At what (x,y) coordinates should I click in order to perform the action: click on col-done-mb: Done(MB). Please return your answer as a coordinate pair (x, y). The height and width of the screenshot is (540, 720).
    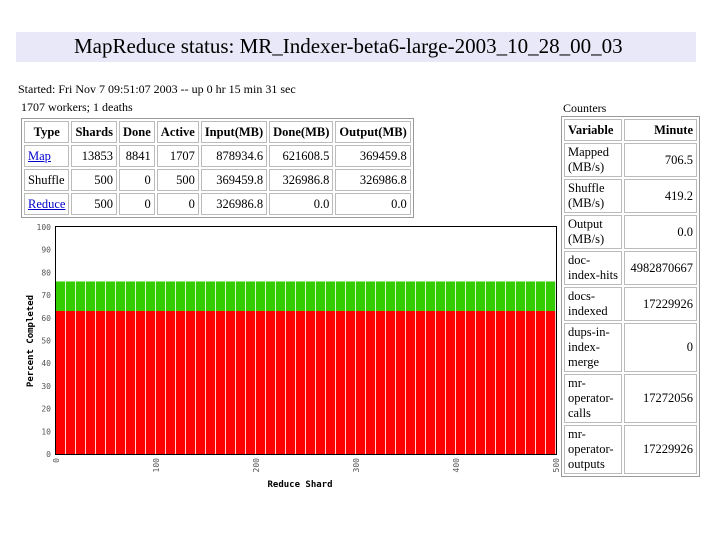
    Looking at the image, I should click on (301, 132).